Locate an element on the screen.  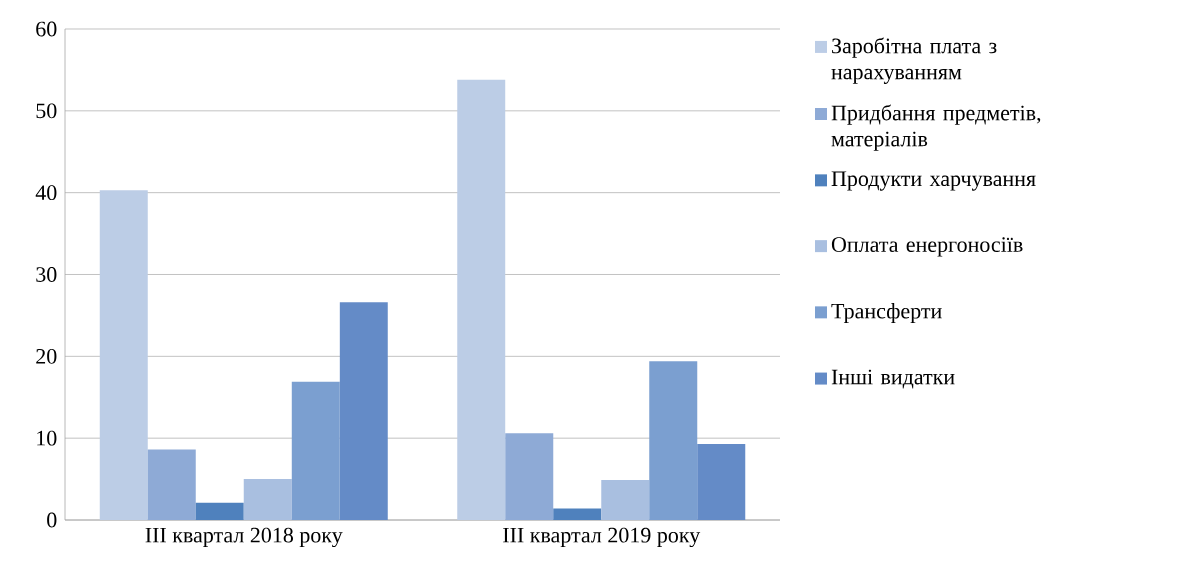
legend-label: Заробітна плата з нарахуванням is located at coordinates (914, 60).